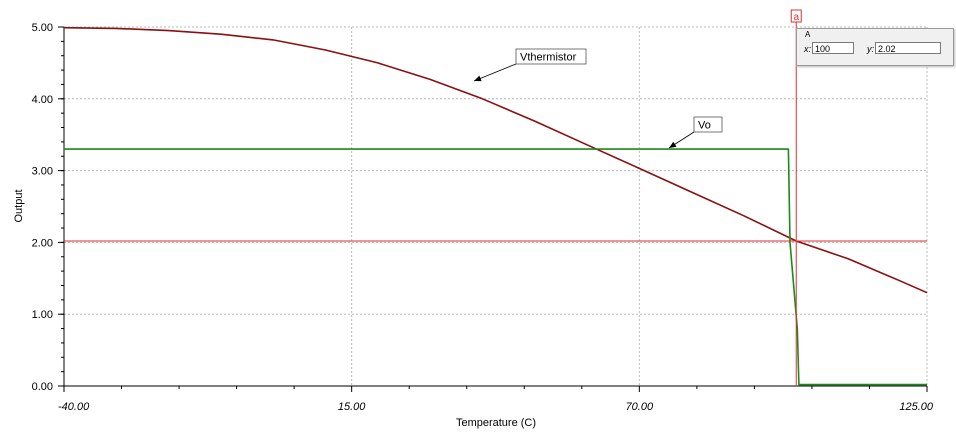 This screenshot has height=438, width=956. Describe the element at coordinates (833, 48) in the screenshot. I see `cursor-x-field: 100` at that location.